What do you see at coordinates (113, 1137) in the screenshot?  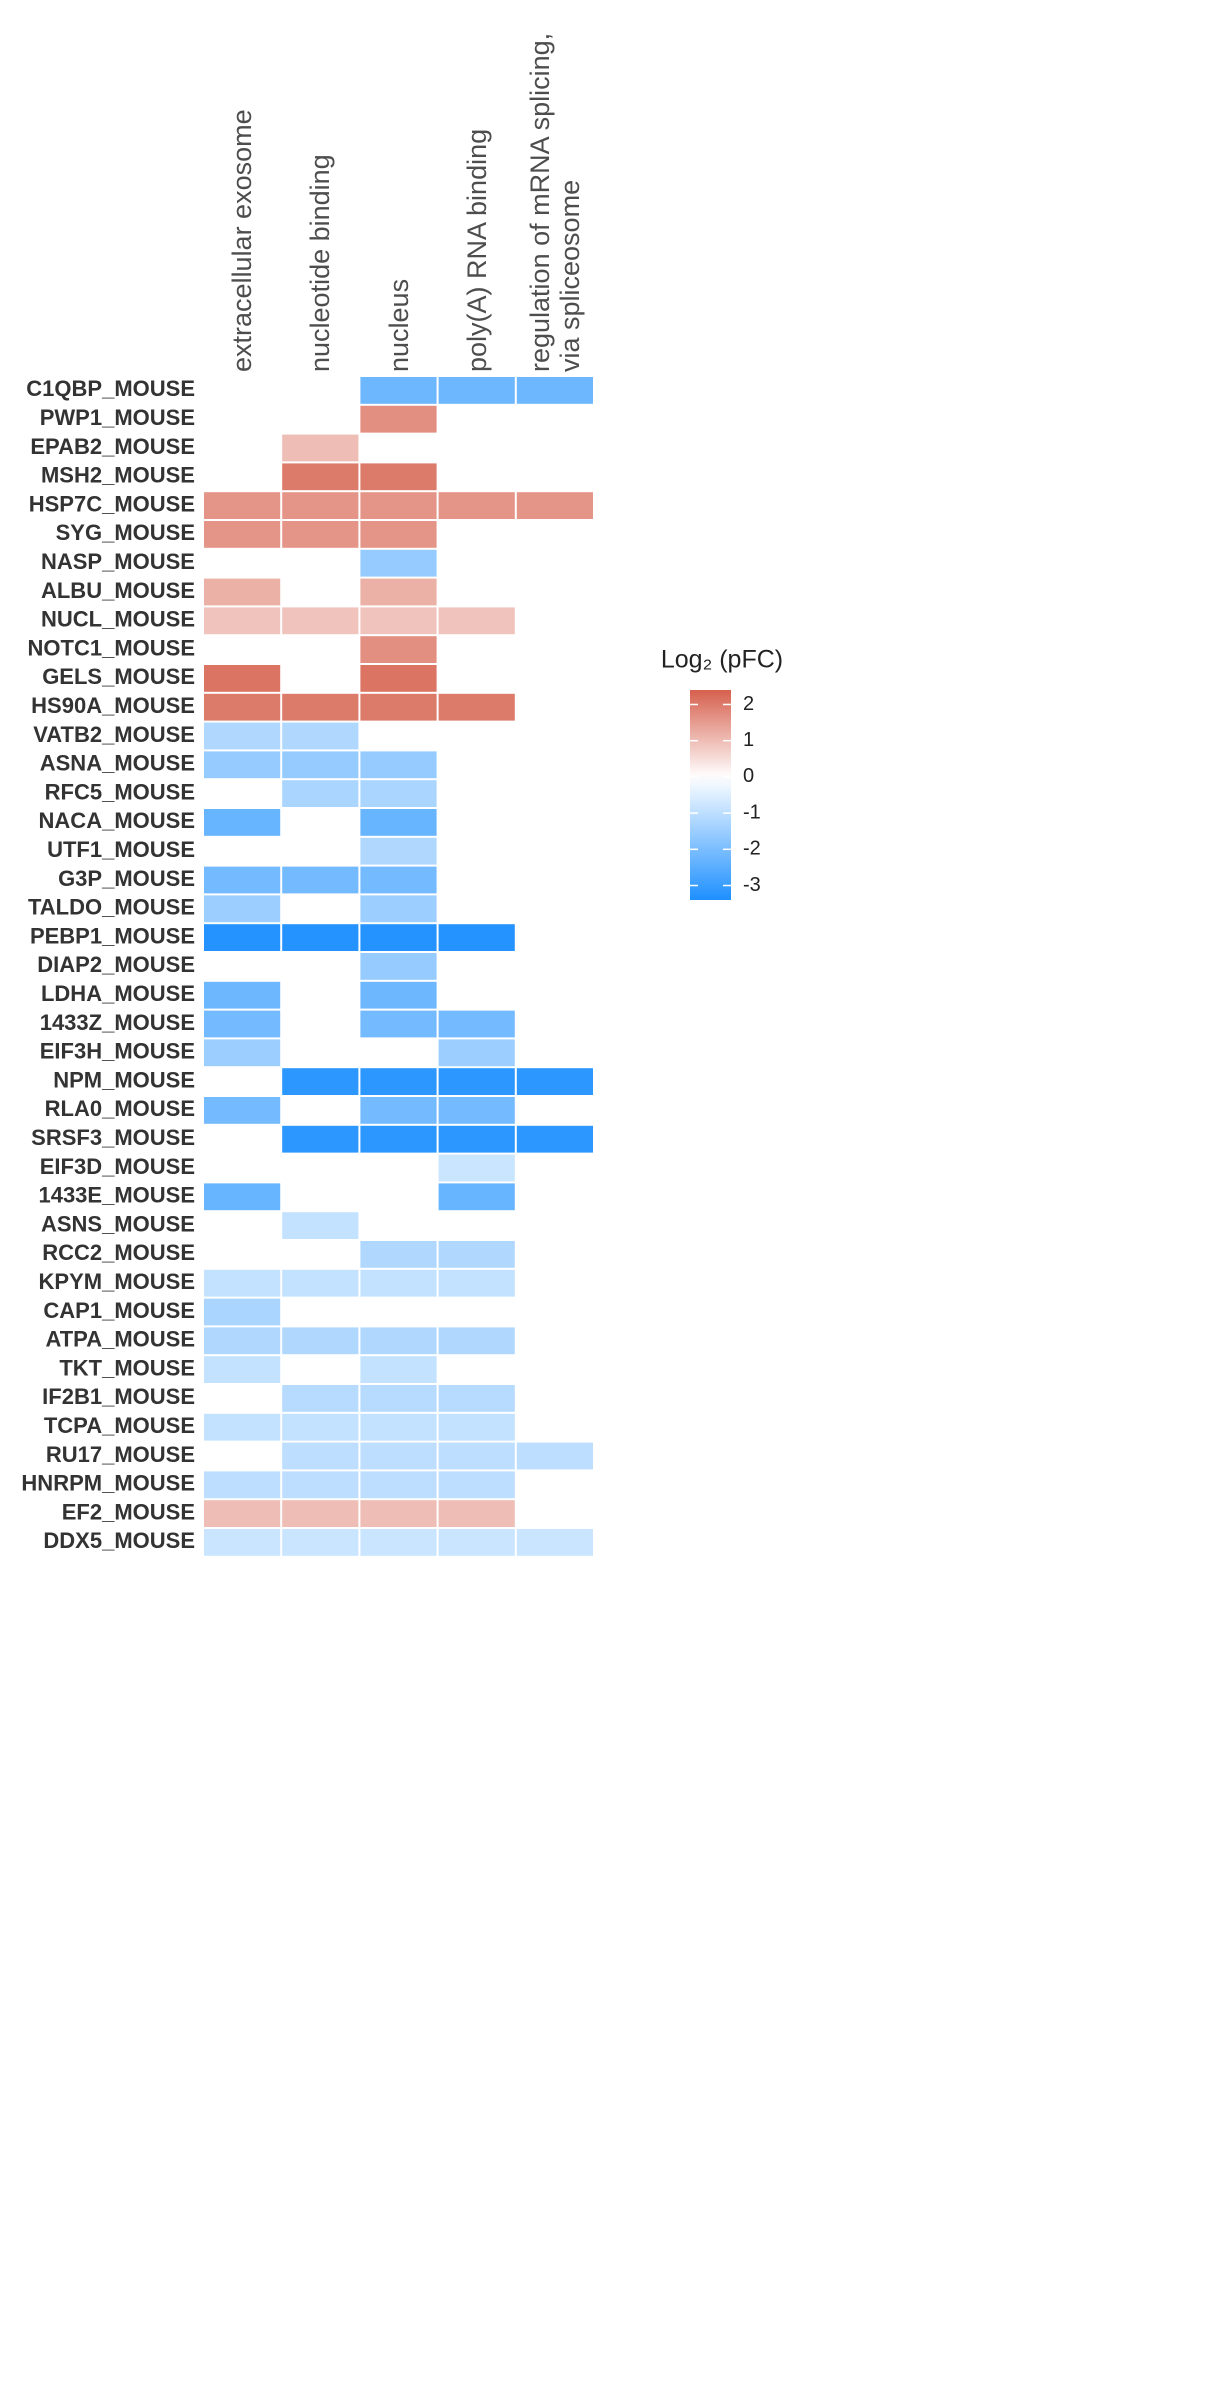 I see `row-label: SRSF3_MOUSE` at bounding box center [113, 1137].